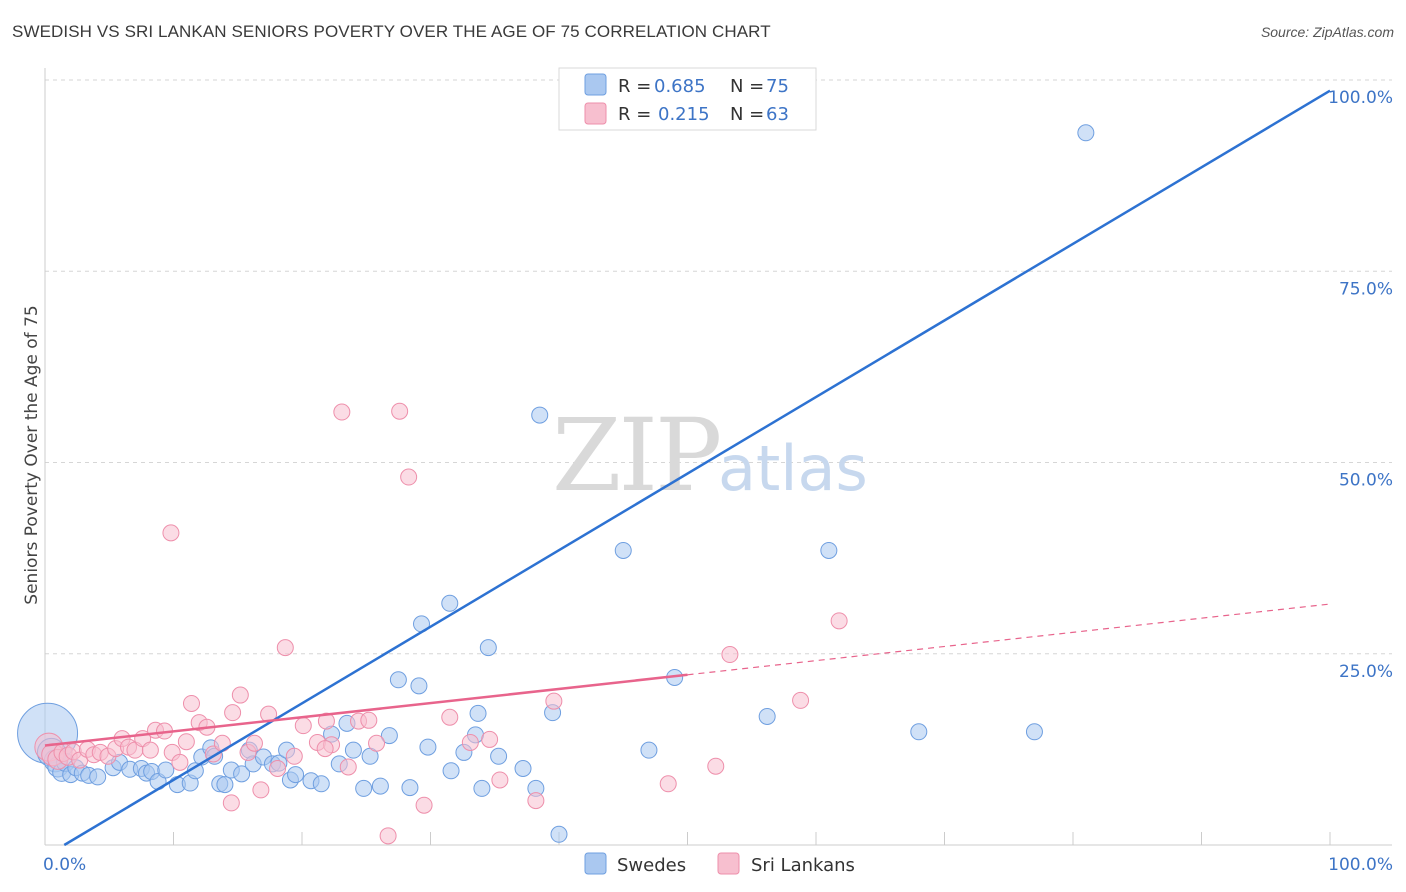  What do you see at coordinates (747, 114) in the screenshot?
I see `legend-n-label-srilankans: N =` at bounding box center [747, 114].